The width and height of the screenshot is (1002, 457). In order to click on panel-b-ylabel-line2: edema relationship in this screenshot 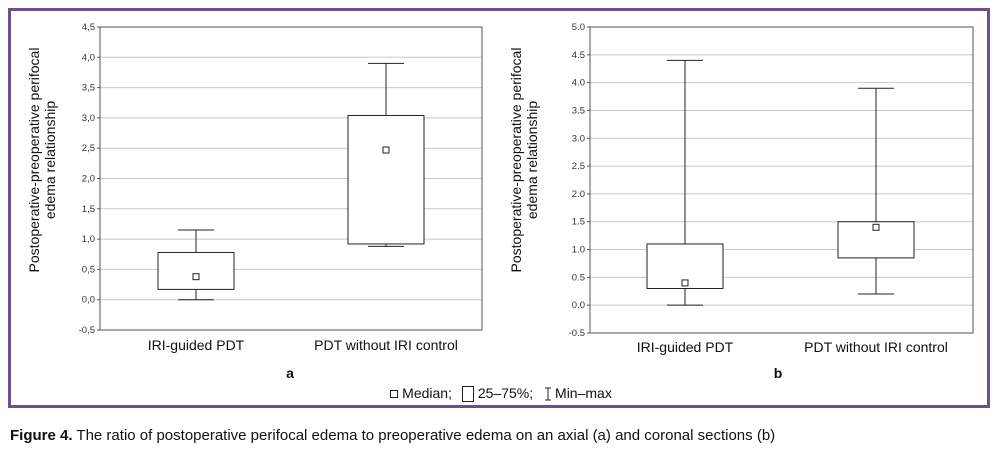, I will do `click(532, 160)`.